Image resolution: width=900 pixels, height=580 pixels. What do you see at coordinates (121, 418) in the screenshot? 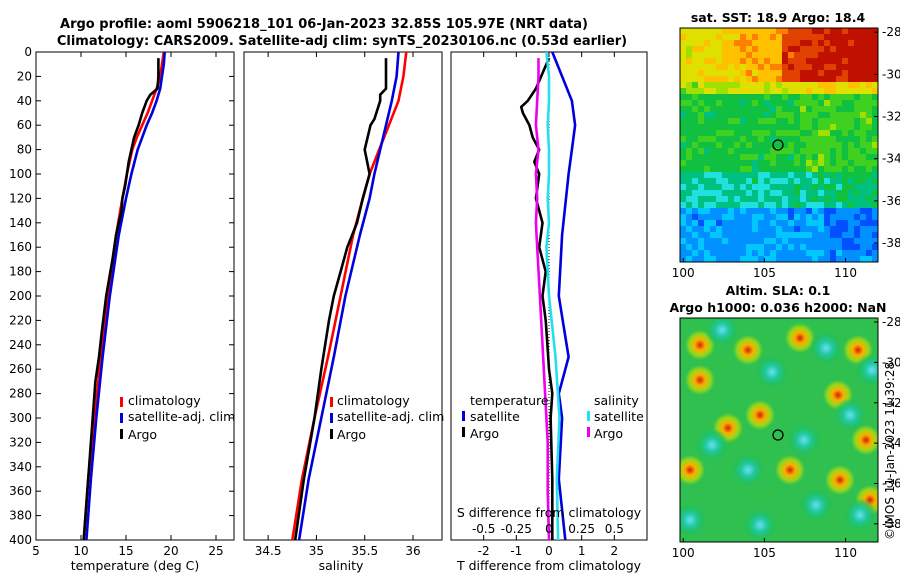
I see `legend-satellite-swatch` at bounding box center [121, 418].